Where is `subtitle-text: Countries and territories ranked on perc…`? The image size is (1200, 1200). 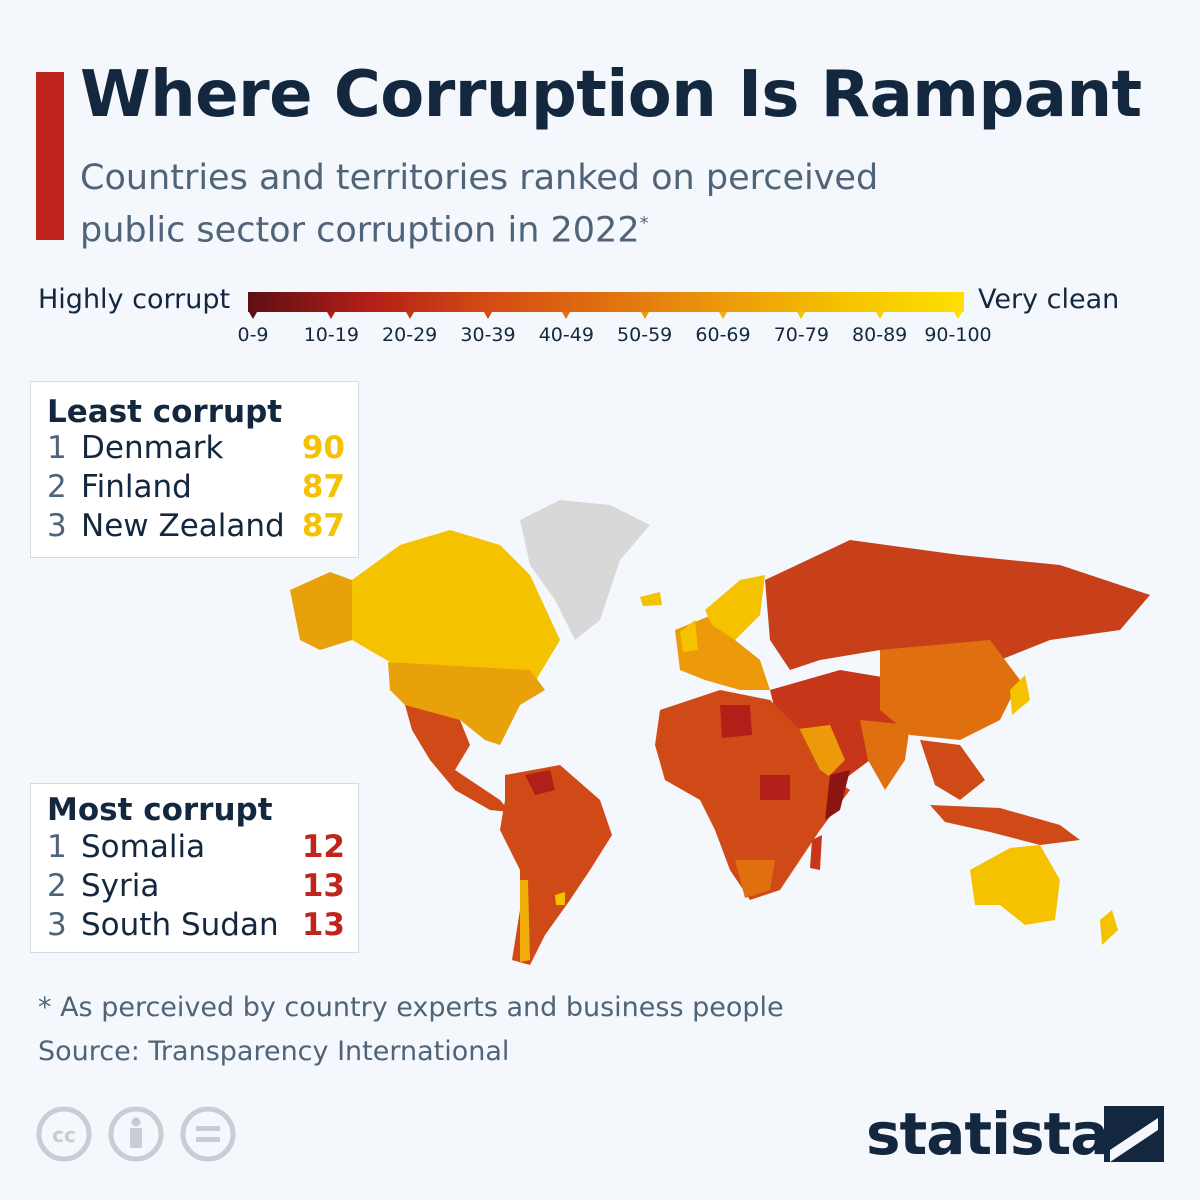
subtitle-text: Countries and territories ranked on perc… is located at coordinates (479, 204).